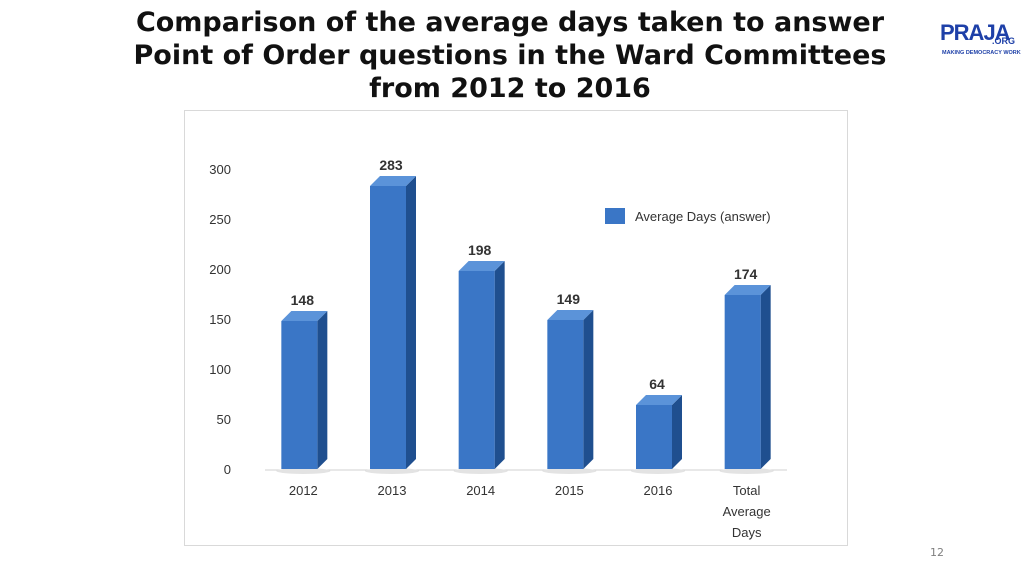 Image resolution: width=1024 pixels, height=575 pixels. What do you see at coordinates (480, 490) in the screenshot?
I see `x-tick-label: 2014` at bounding box center [480, 490].